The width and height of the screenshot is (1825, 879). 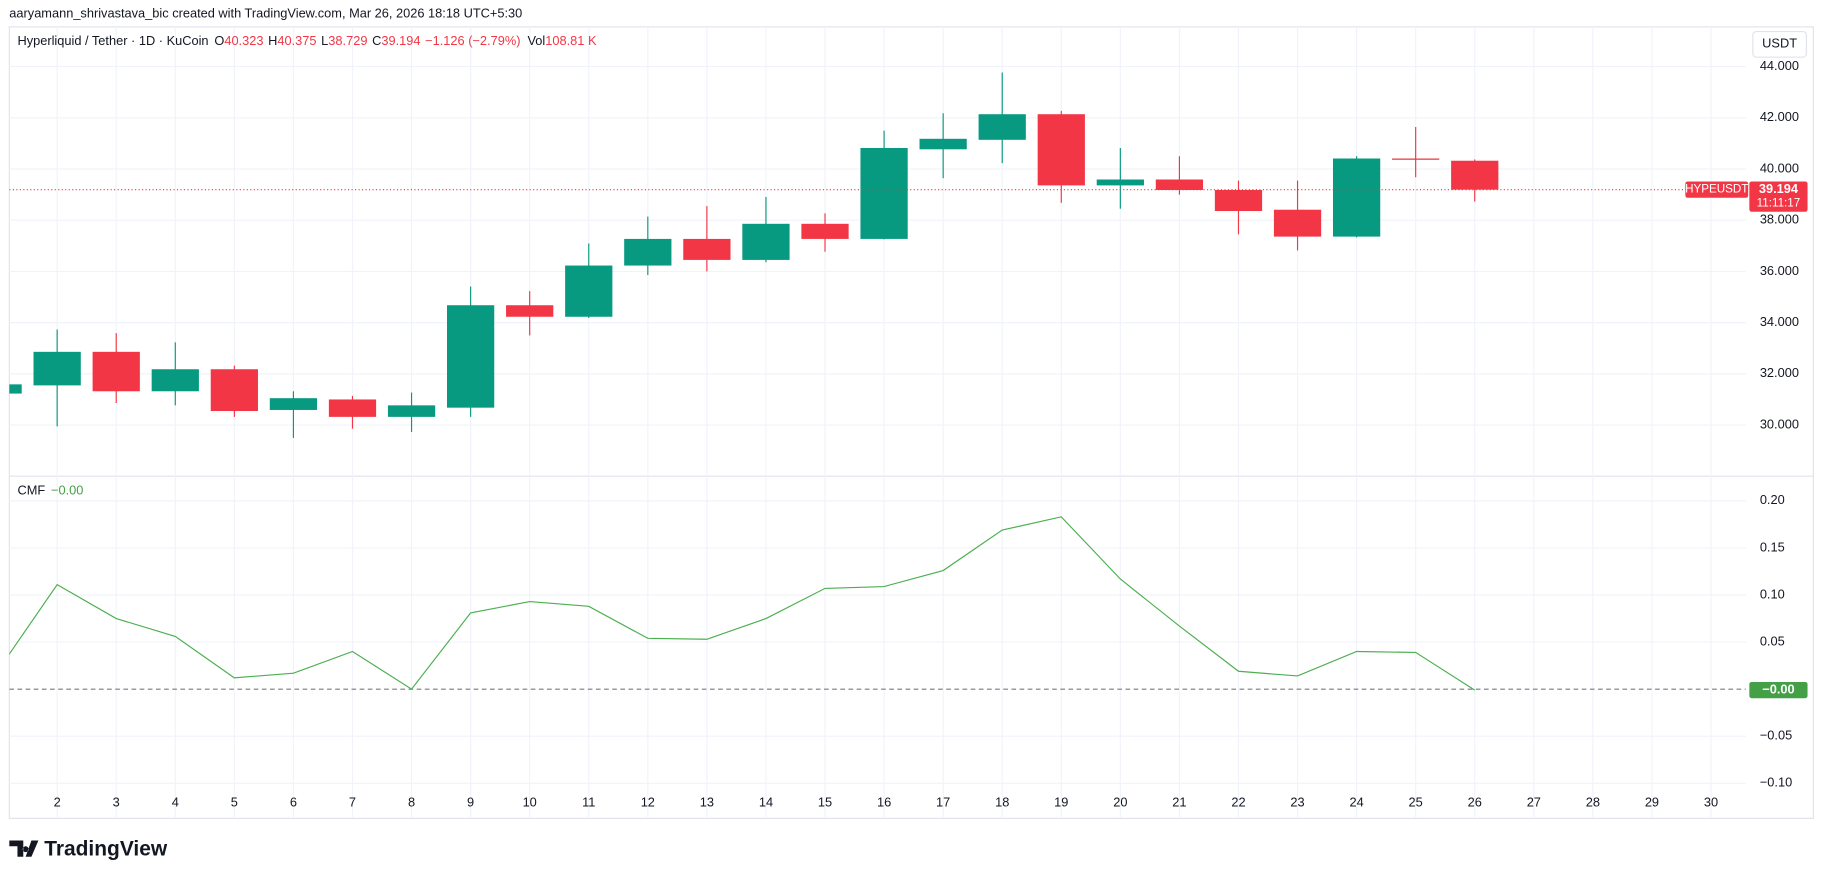 What do you see at coordinates (352, 802) in the screenshot?
I see `x-tick-label: 7` at bounding box center [352, 802].